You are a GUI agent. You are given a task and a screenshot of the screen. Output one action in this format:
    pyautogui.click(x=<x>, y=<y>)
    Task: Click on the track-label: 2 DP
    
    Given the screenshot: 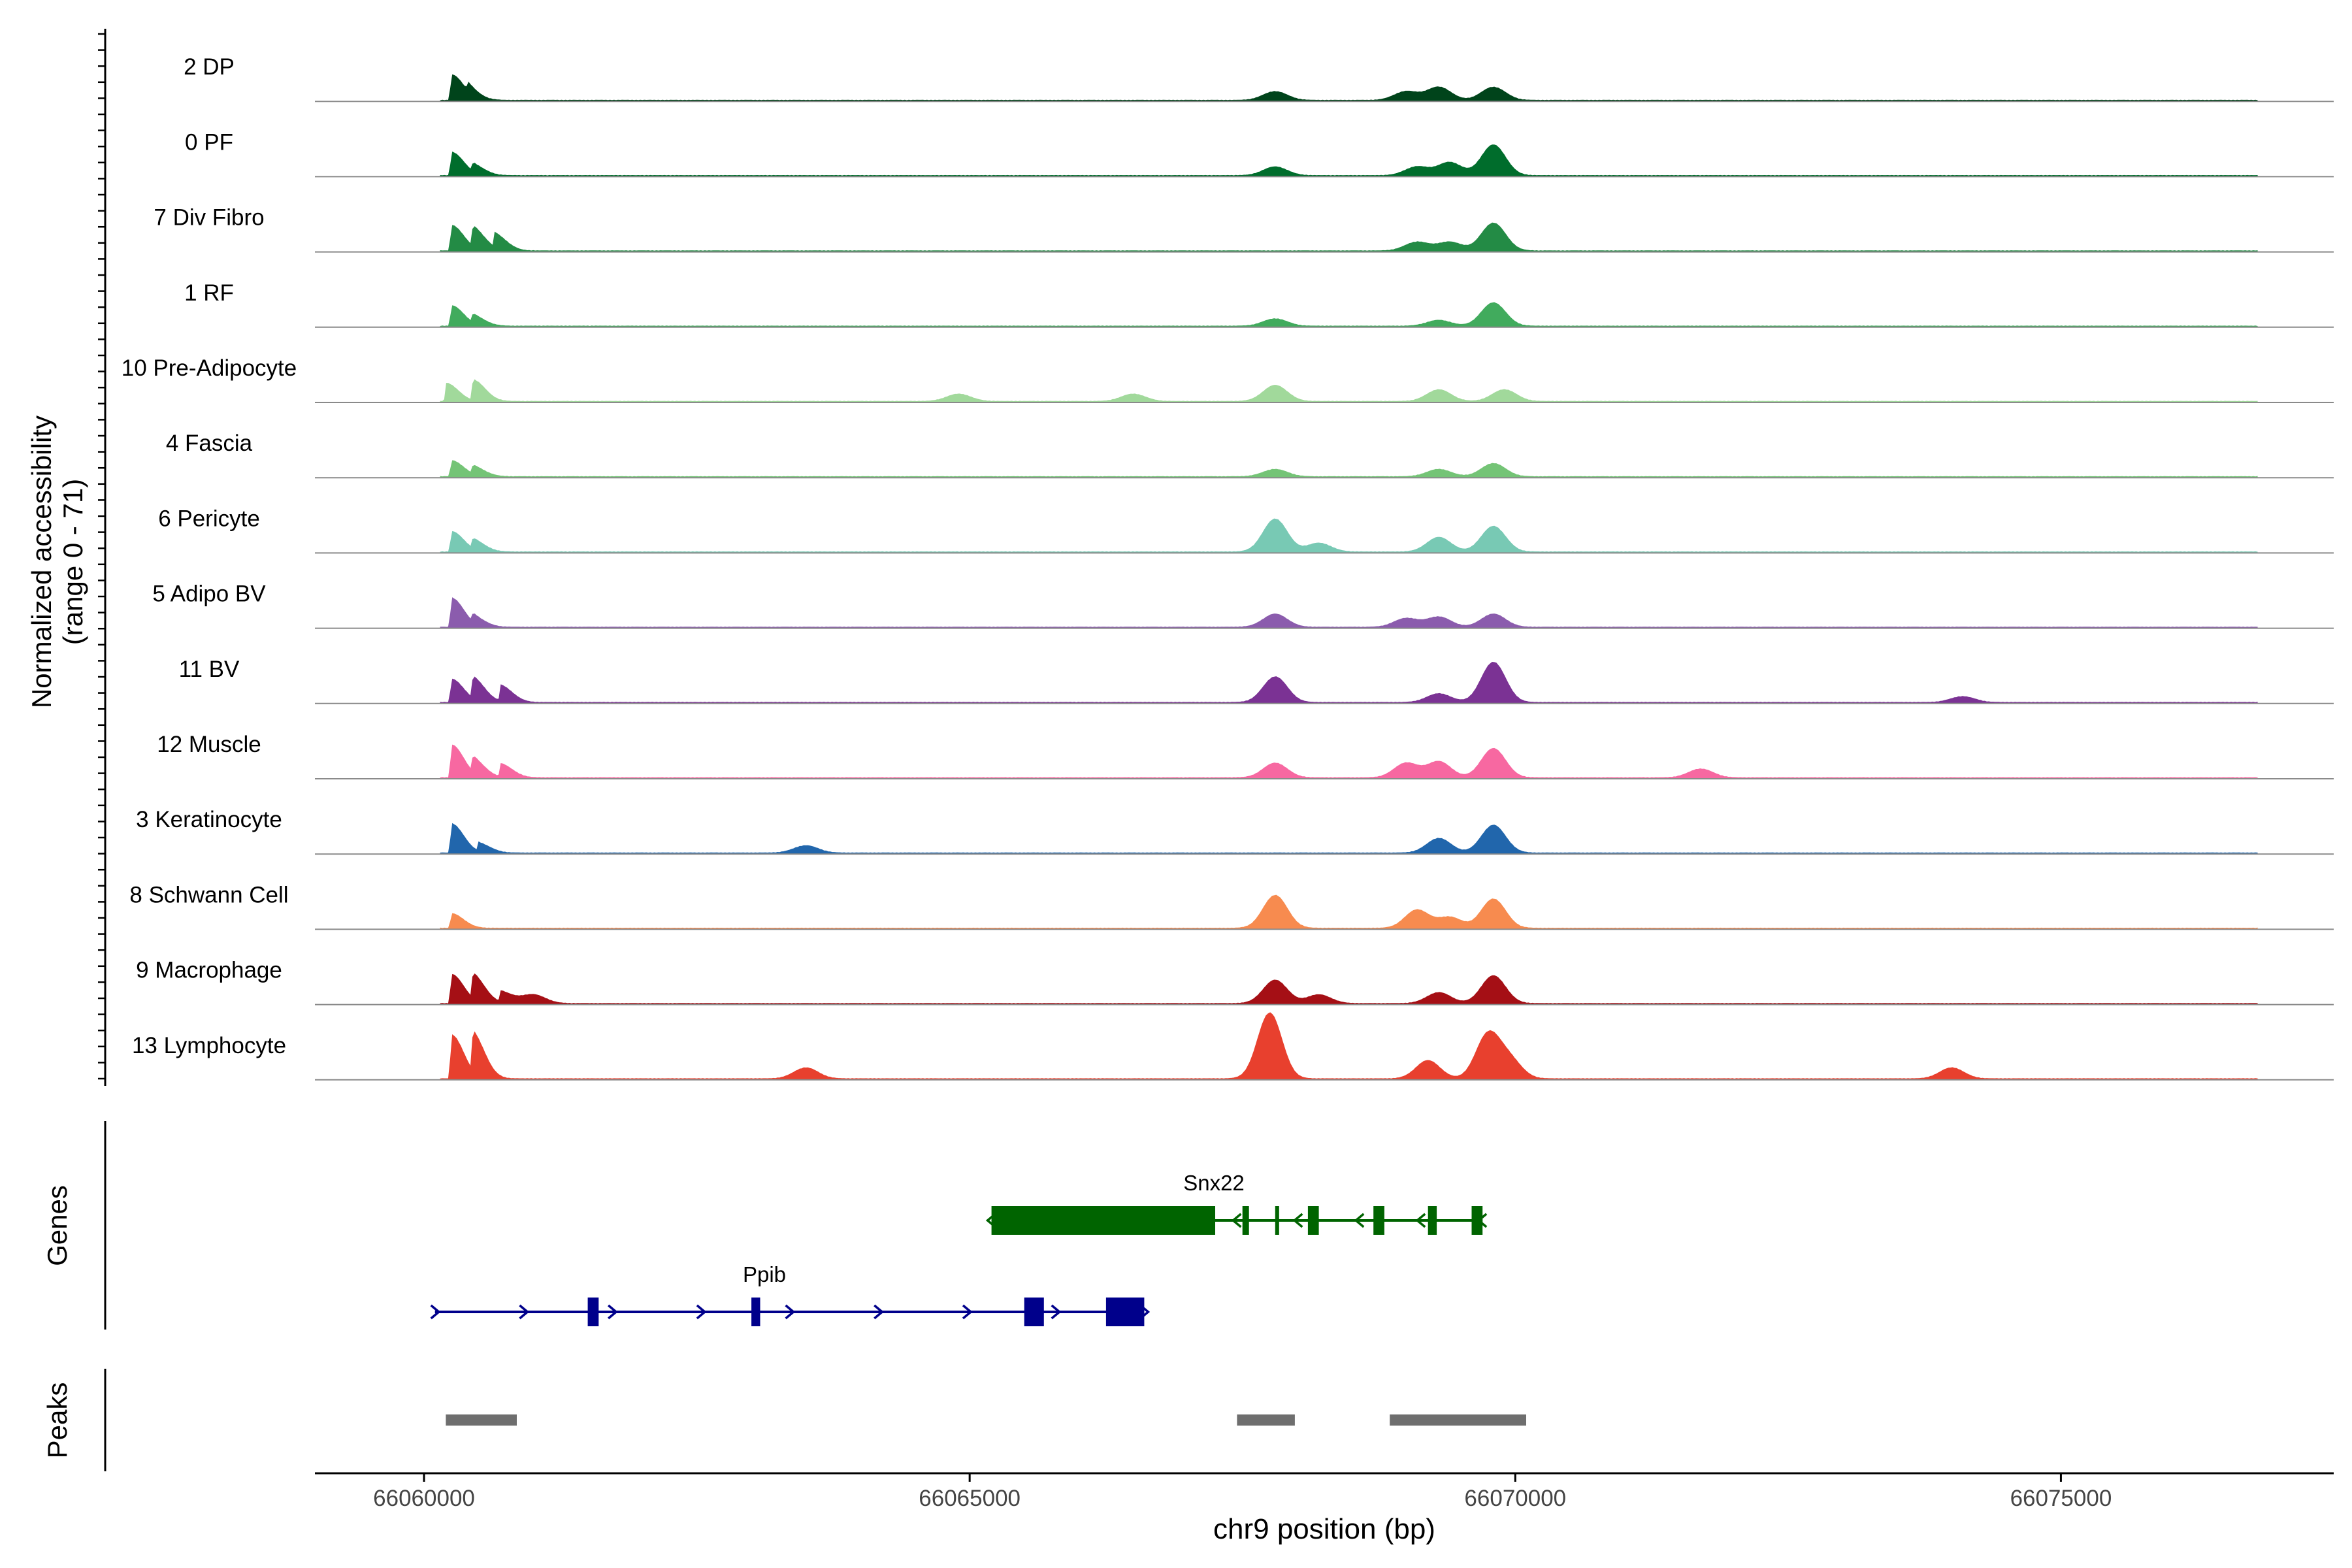 What is the action you would take?
    pyautogui.click(x=209, y=67)
    